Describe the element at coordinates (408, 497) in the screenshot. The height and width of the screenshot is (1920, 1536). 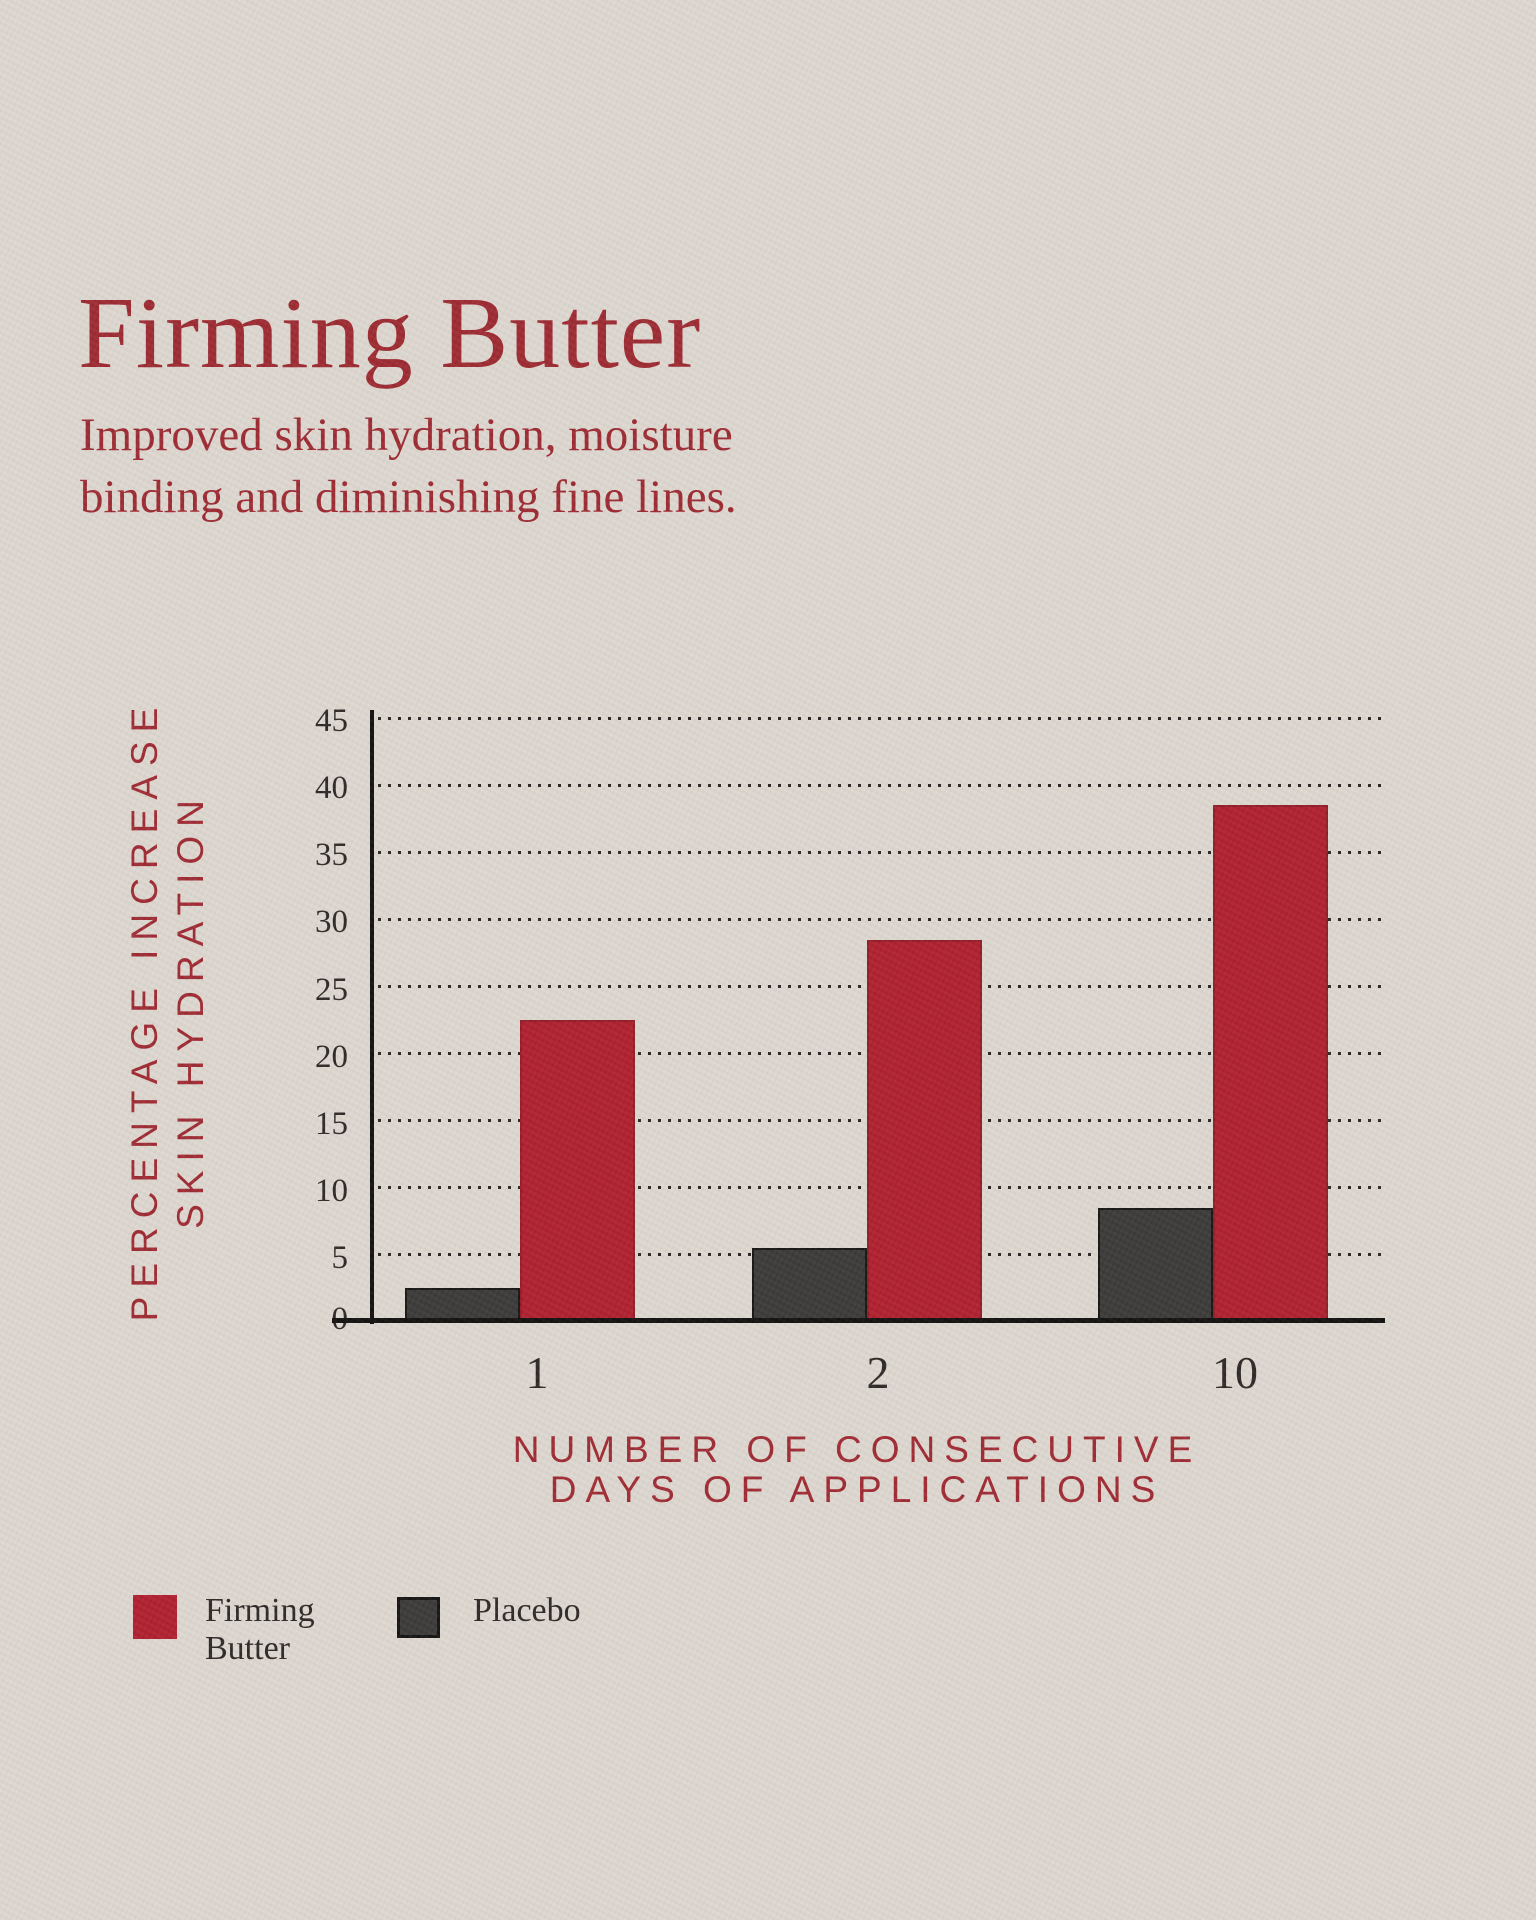
I see `subtitle-line-2: binding and diminishing fine lines.` at that location.